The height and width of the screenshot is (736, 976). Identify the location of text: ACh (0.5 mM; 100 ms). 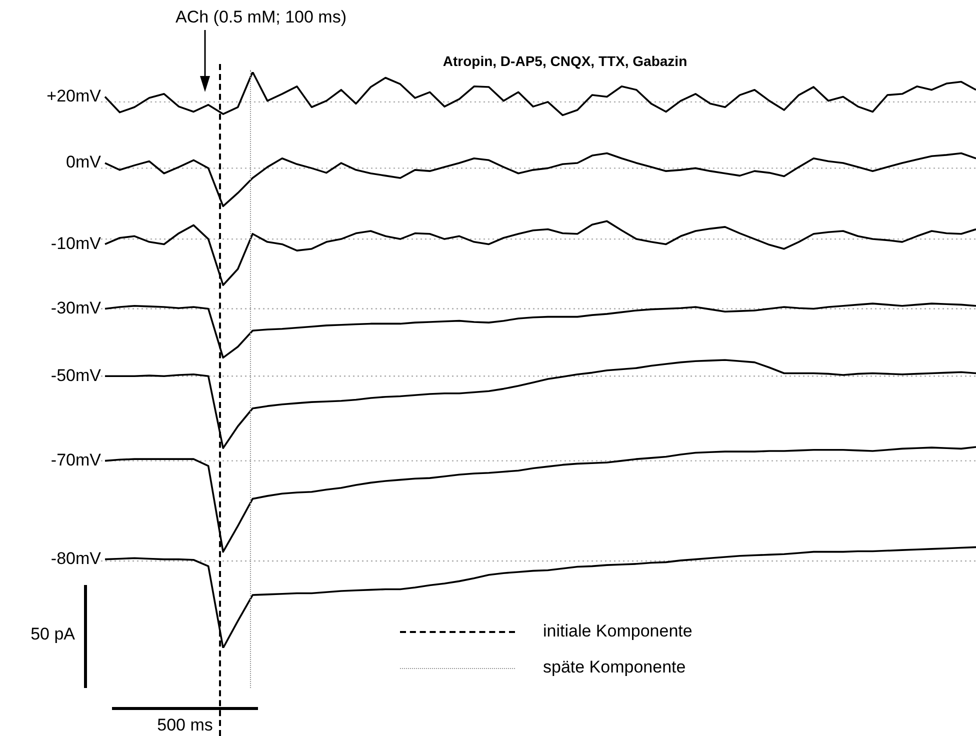
(261, 17).